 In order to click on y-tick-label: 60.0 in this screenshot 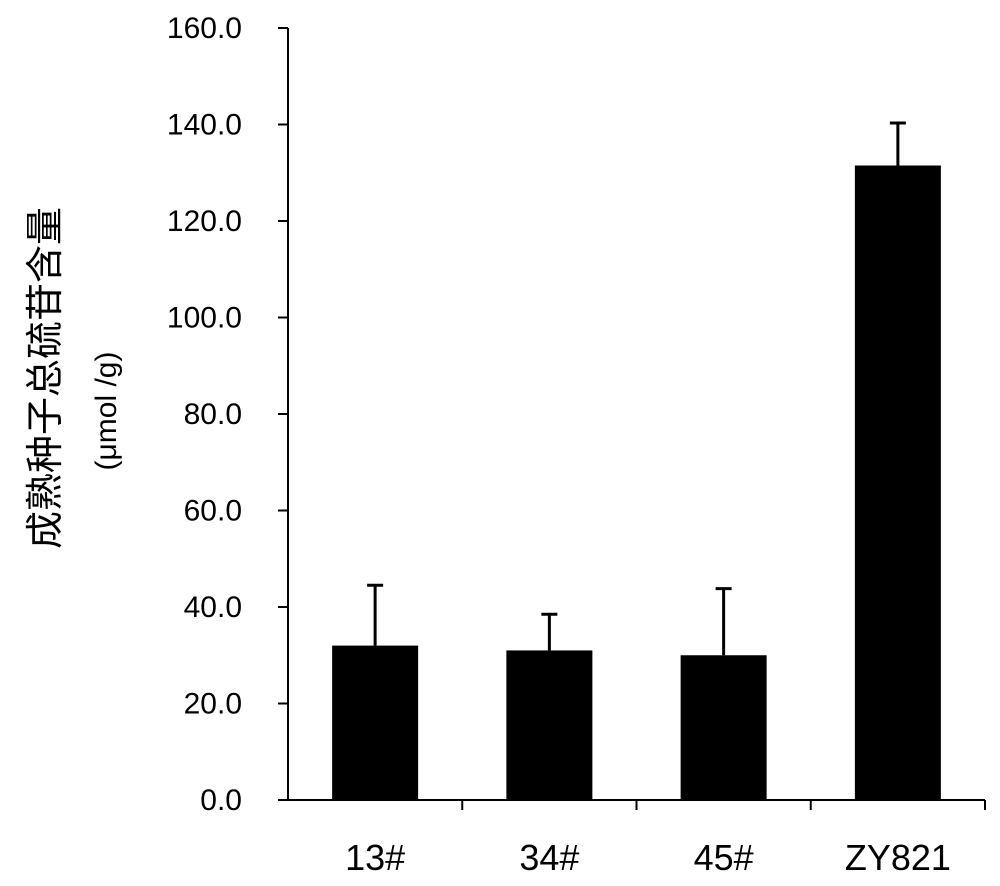, I will do `click(213, 511)`.